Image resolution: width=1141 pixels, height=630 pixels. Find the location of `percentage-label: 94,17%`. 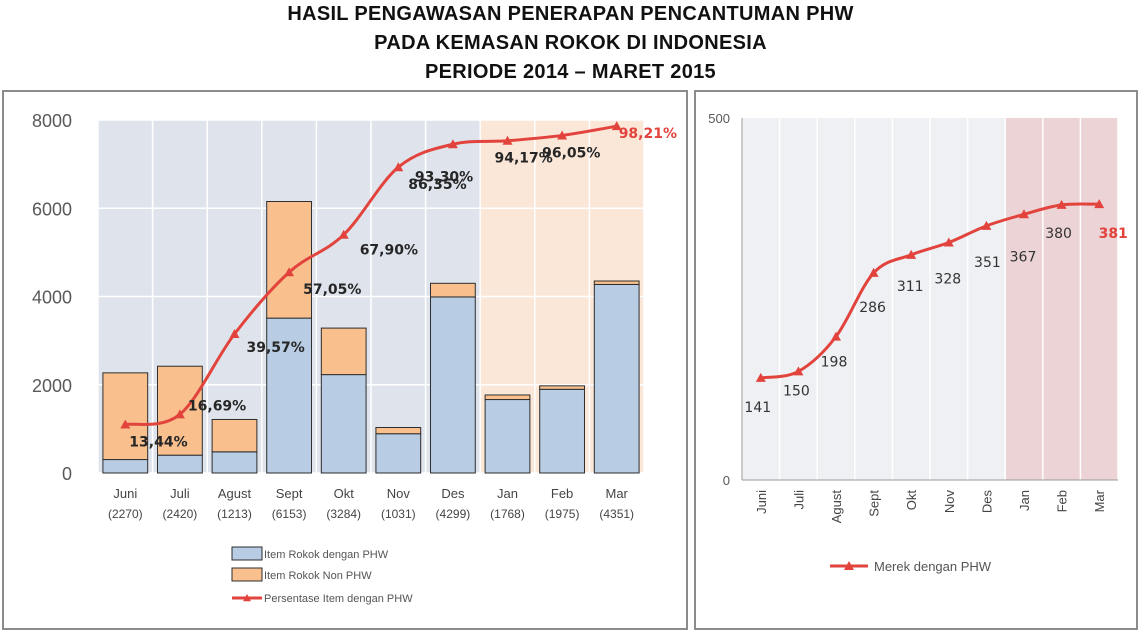

percentage-label: 94,17% is located at coordinates (524, 159).